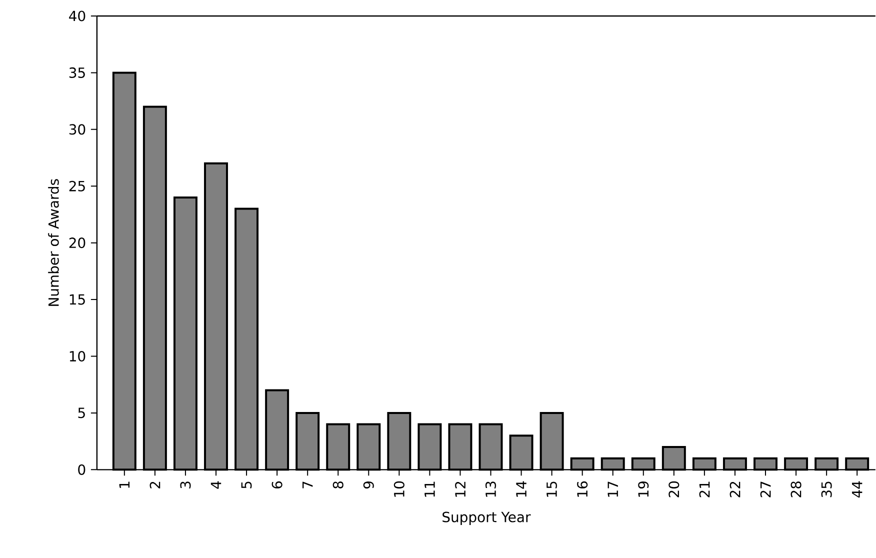 The height and width of the screenshot is (558, 876). I want to click on x-tick-label: 13, so click(490, 489).